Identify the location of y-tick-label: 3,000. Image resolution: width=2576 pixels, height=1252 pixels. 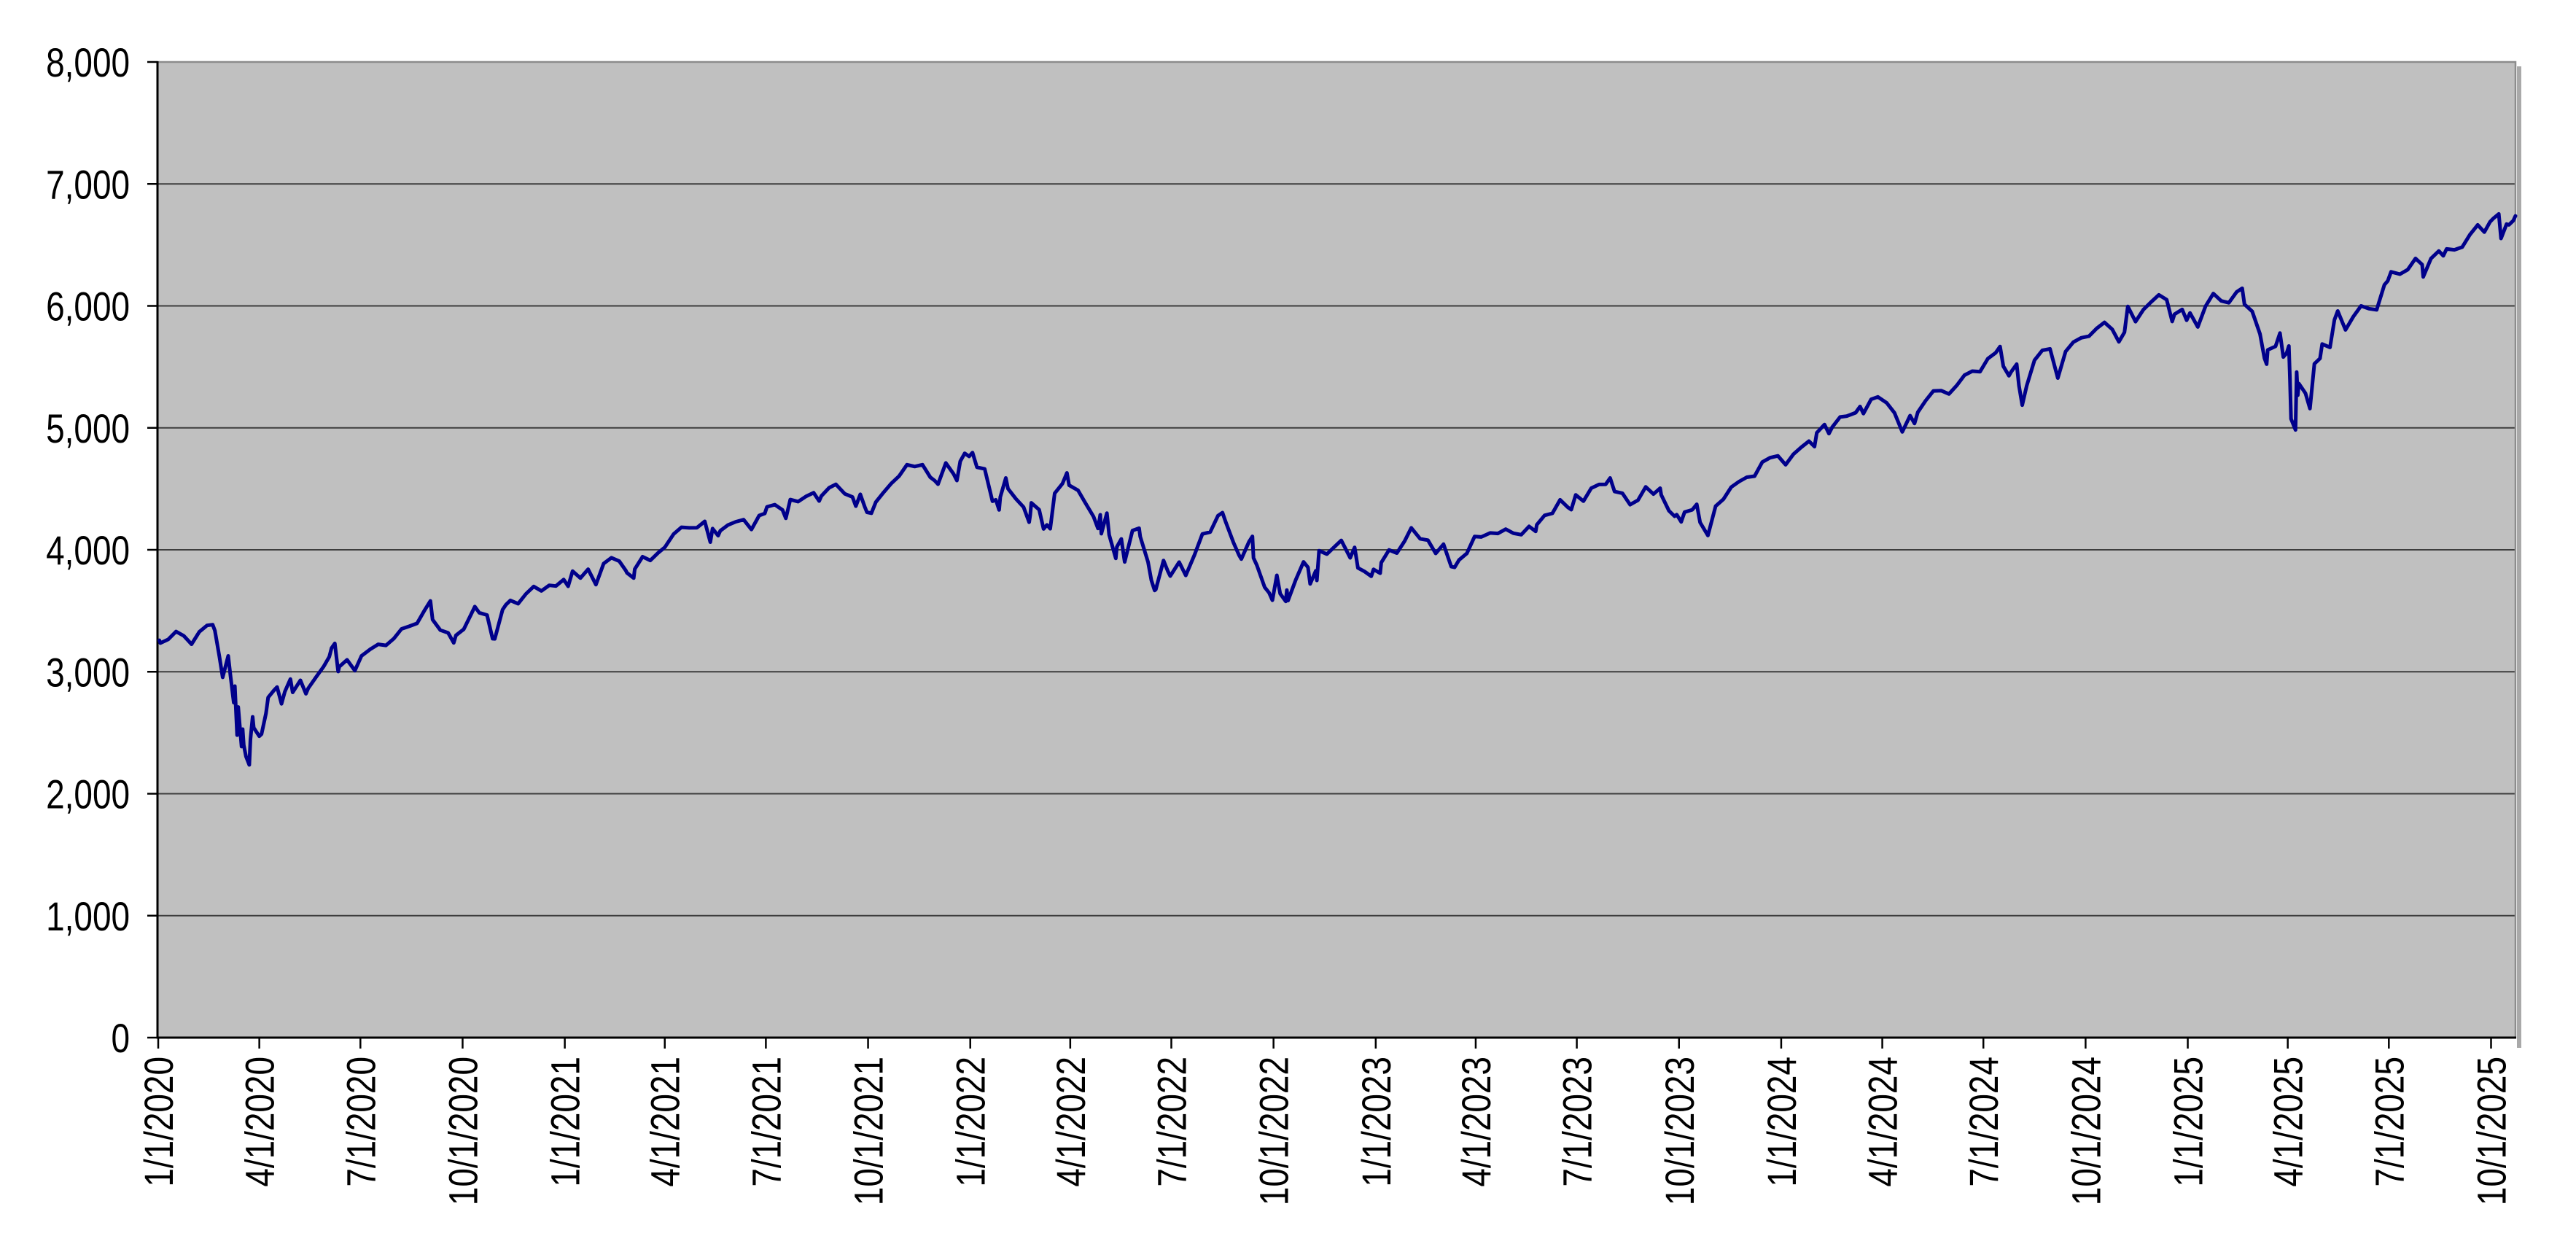
(88, 672).